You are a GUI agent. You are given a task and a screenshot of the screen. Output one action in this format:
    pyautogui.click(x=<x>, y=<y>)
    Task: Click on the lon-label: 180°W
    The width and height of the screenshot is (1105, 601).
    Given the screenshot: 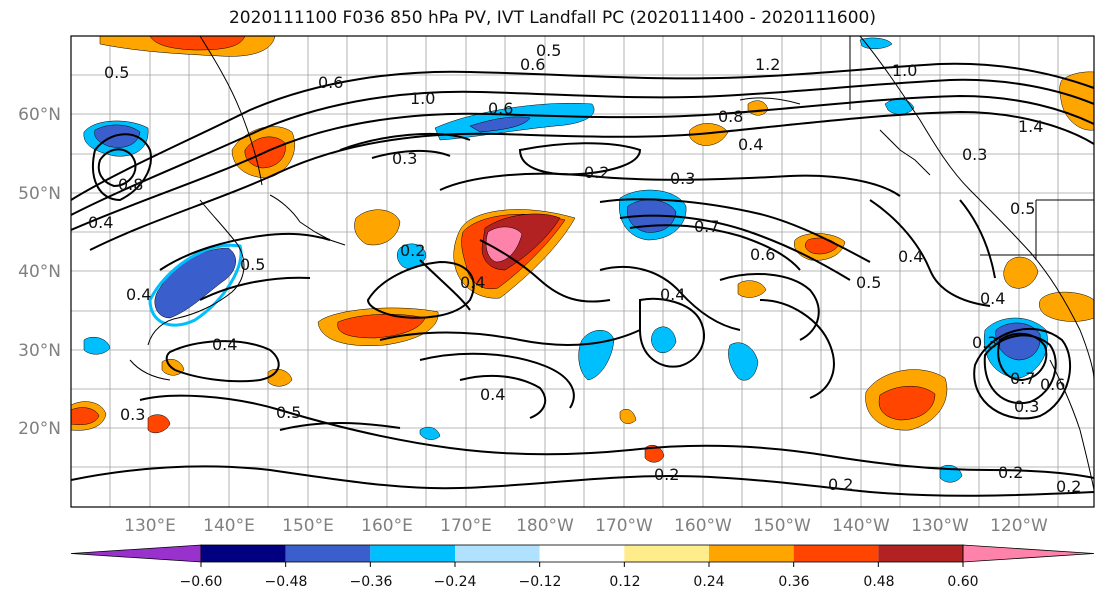 What is the action you would take?
    pyautogui.click(x=545, y=526)
    